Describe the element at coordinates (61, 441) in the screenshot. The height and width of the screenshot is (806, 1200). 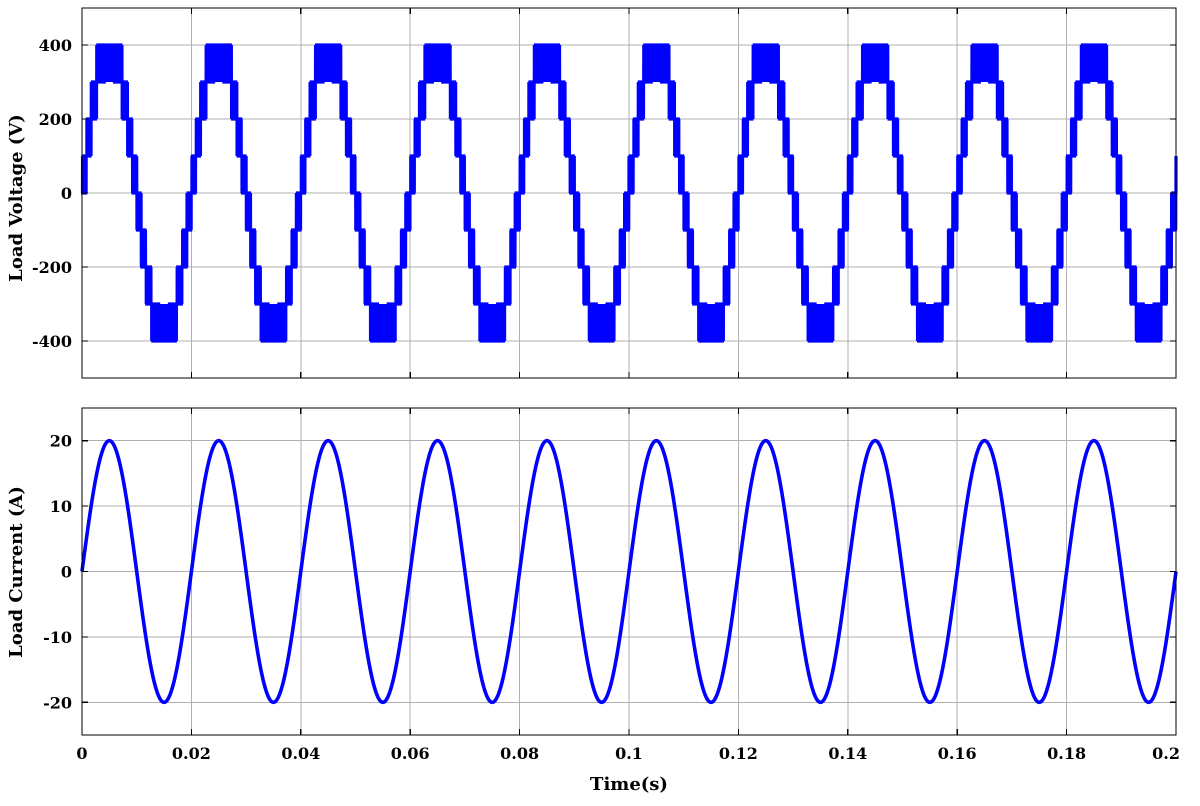
I see `current-y-tick-label-4: 20` at that location.